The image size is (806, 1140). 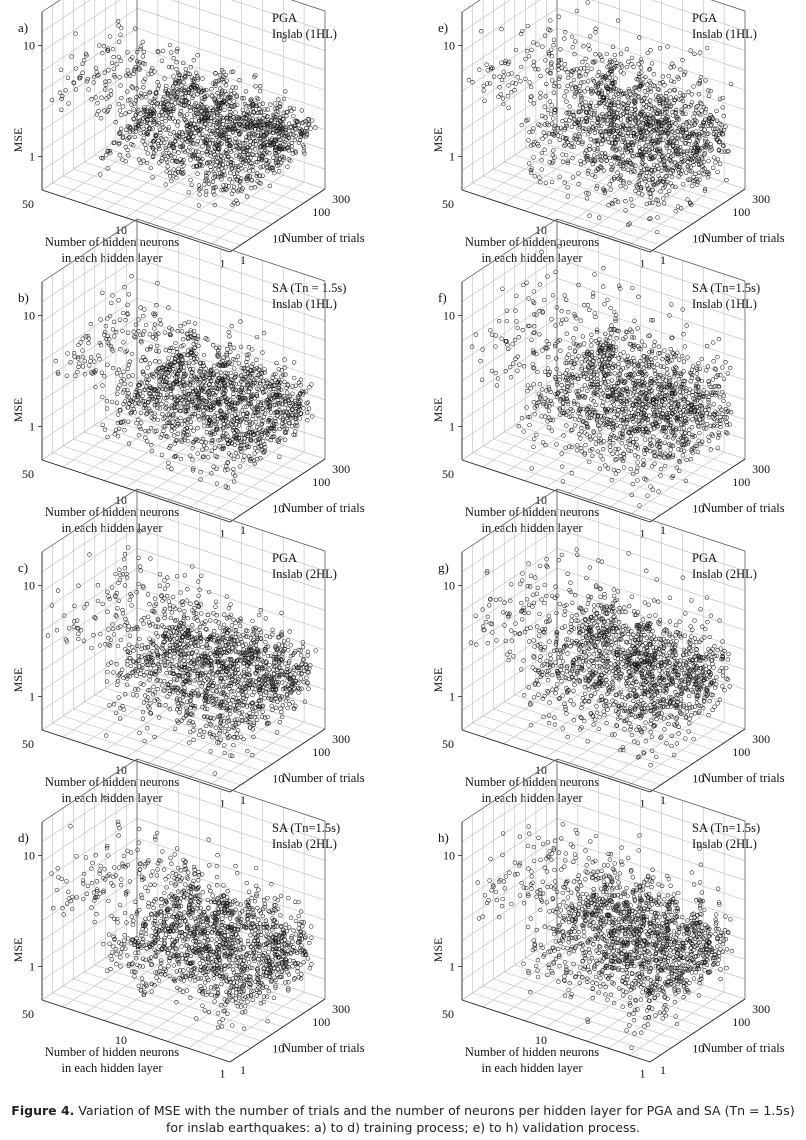 What do you see at coordinates (243, 530) in the screenshot?
I see `y-tick-label: 1` at bounding box center [243, 530].